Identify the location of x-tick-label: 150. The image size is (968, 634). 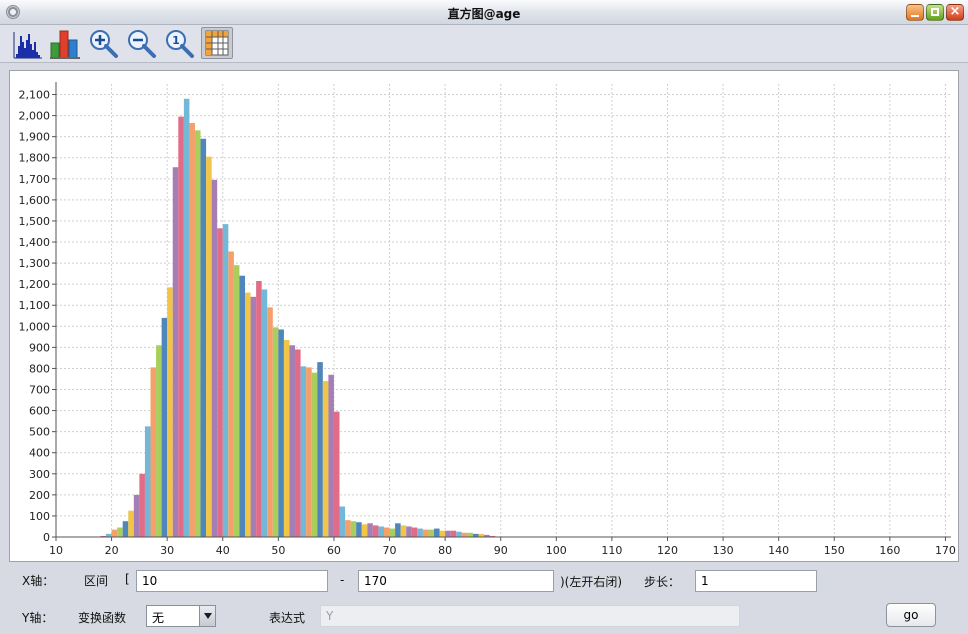
(834, 550).